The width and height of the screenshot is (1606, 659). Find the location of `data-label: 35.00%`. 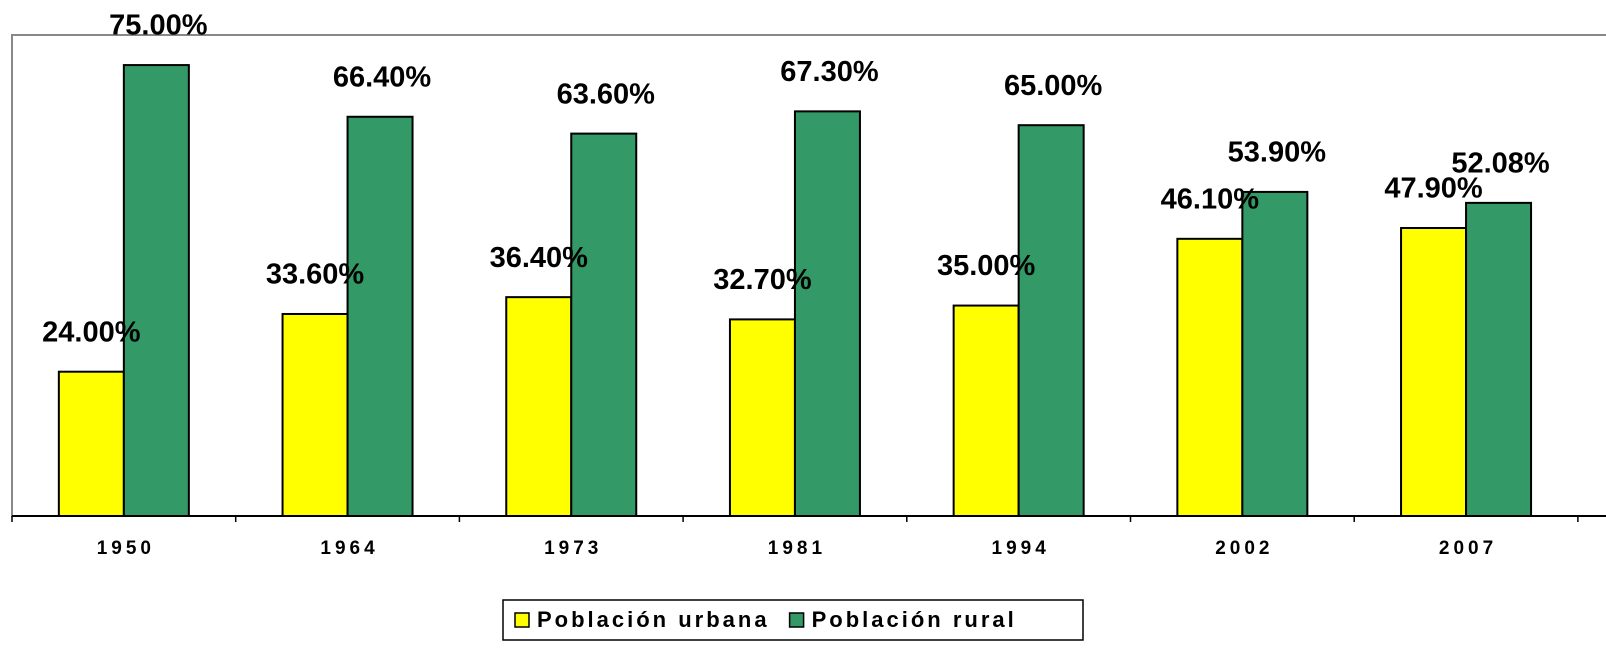

data-label: 35.00% is located at coordinates (986, 266).